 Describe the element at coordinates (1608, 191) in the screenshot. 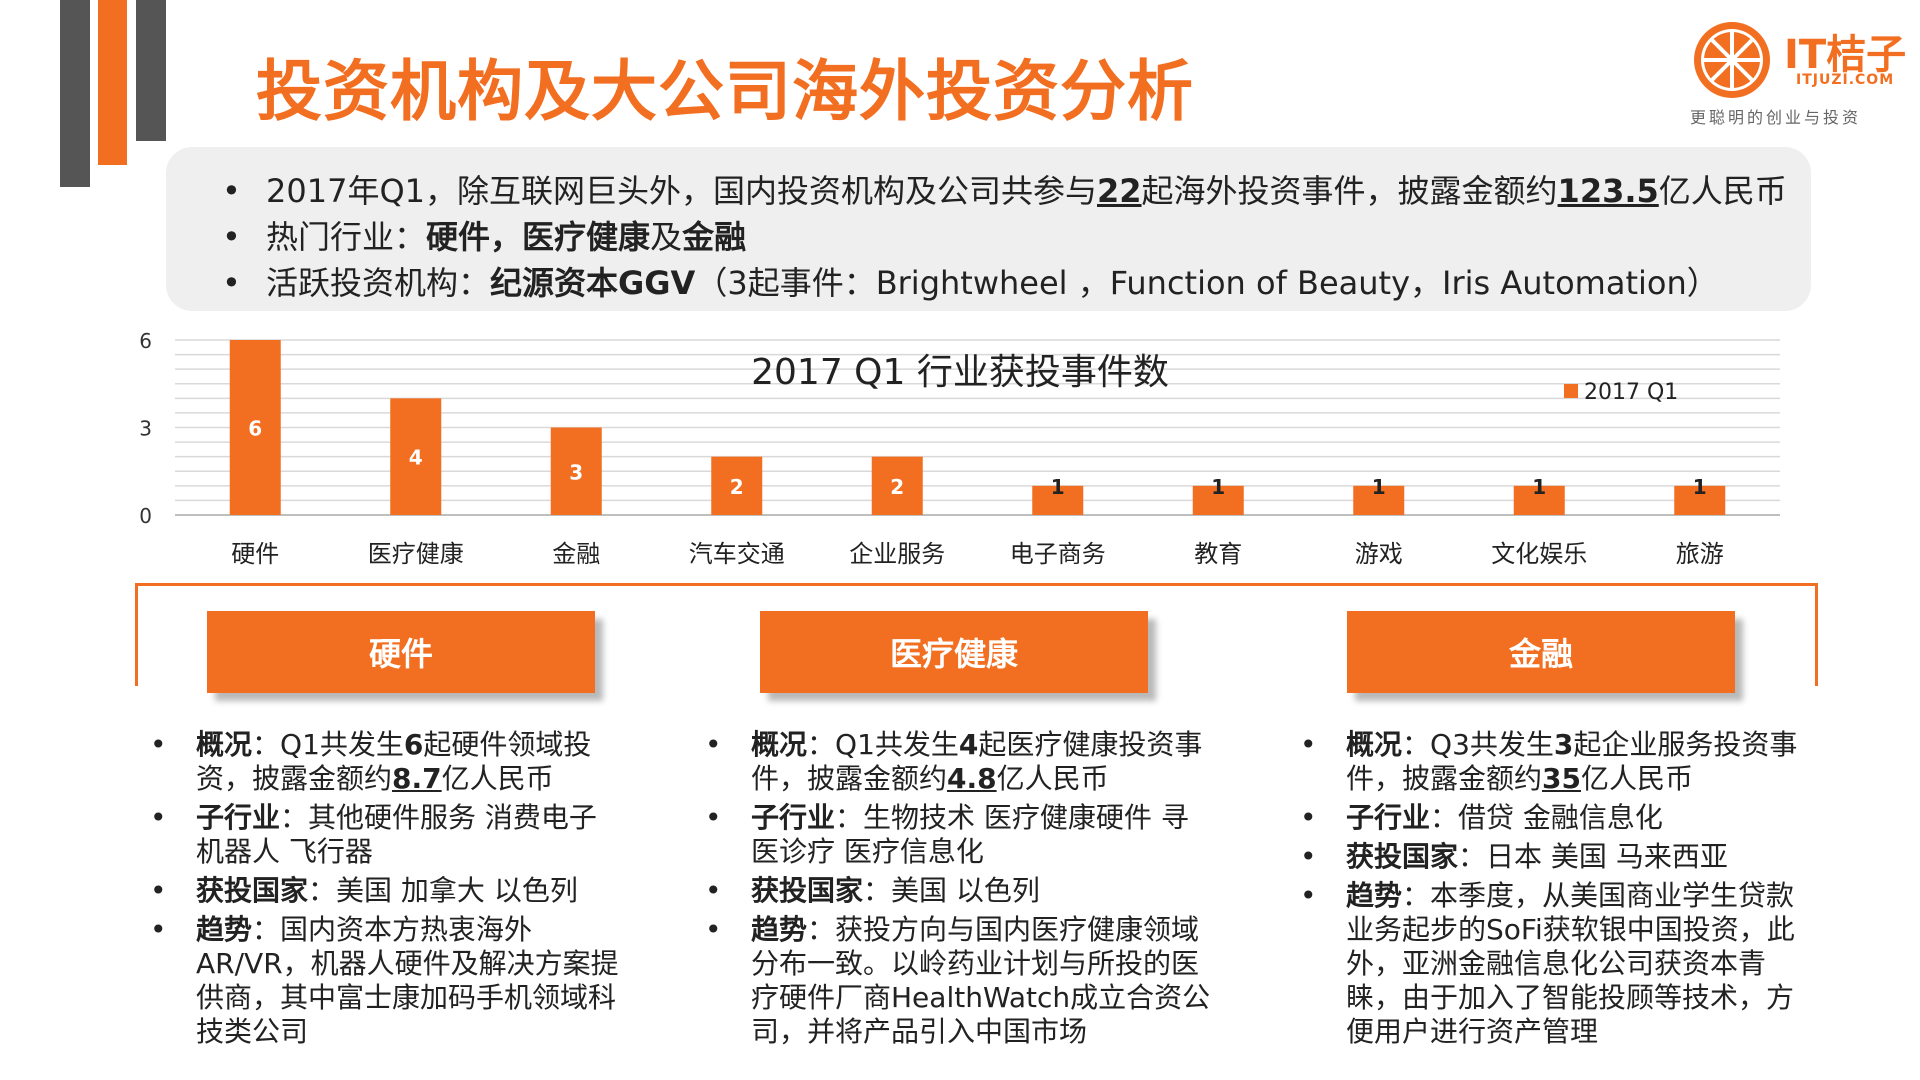

I see `amount: 123.5` at that location.